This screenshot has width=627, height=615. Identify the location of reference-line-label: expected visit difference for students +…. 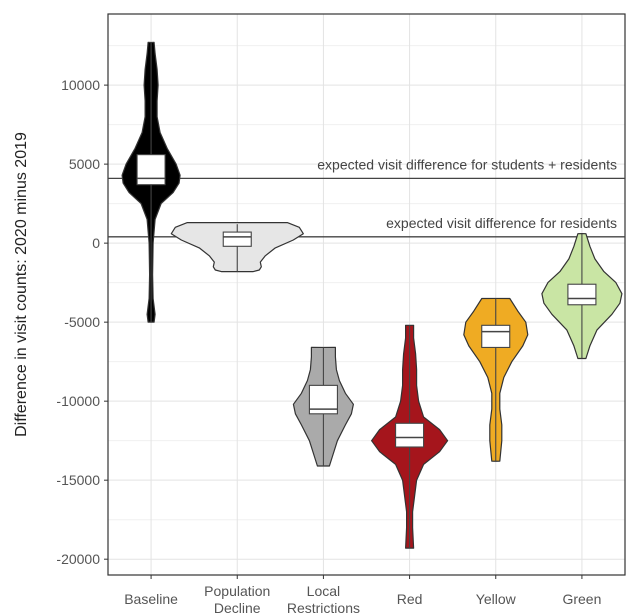
(467, 164).